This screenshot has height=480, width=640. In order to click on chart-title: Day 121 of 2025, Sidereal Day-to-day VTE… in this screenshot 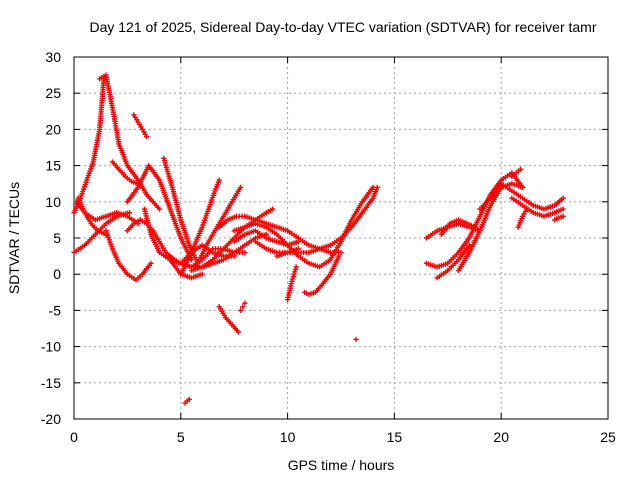, I will do `click(342, 27)`.